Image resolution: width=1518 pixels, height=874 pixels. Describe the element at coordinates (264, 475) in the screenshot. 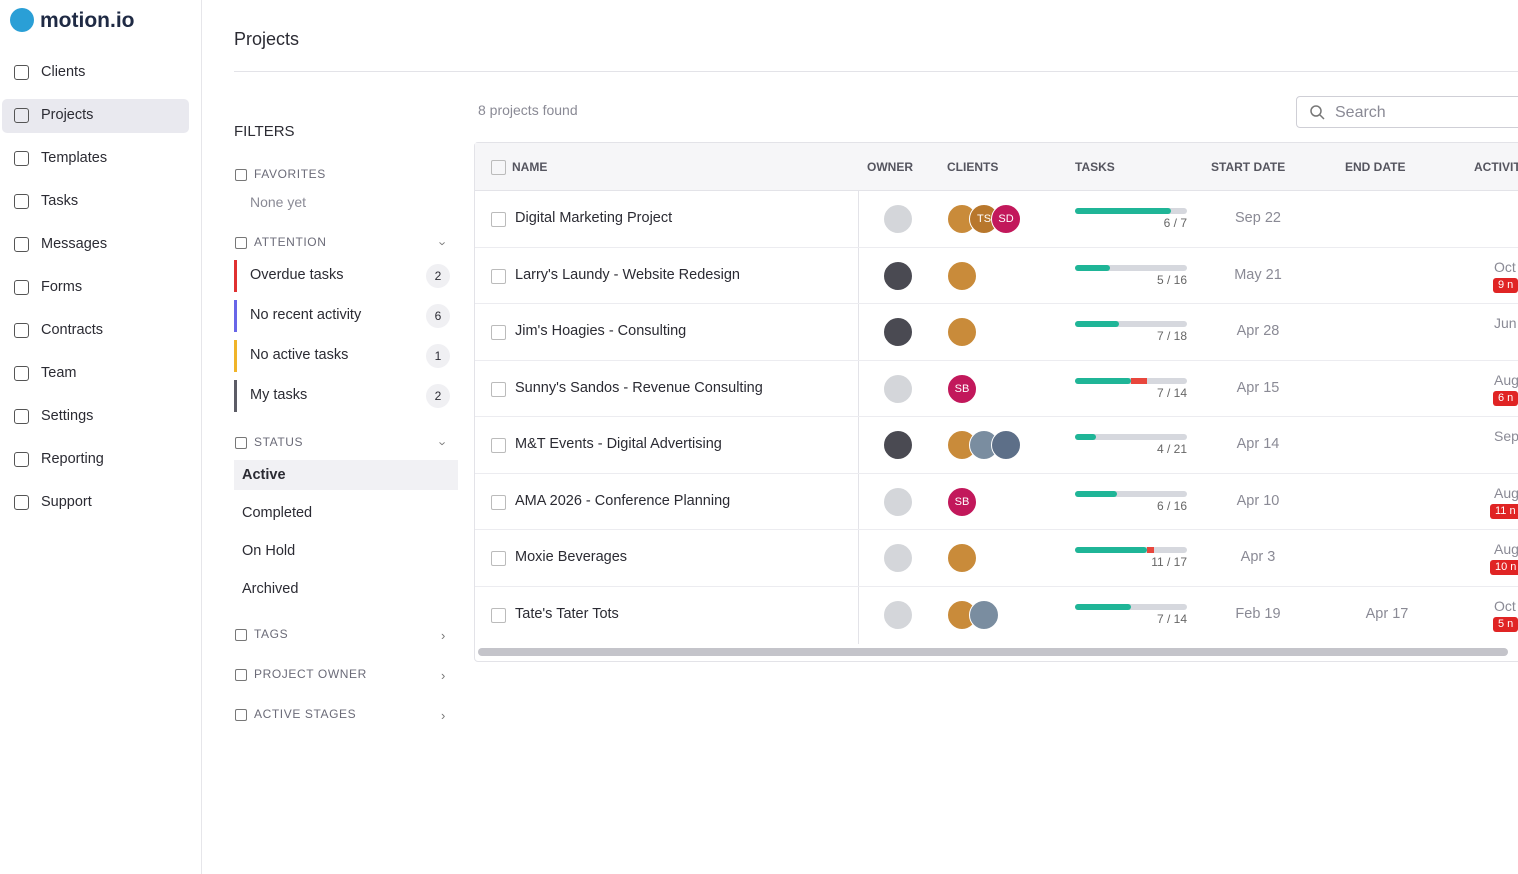

I see `status-item: Active` at that location.